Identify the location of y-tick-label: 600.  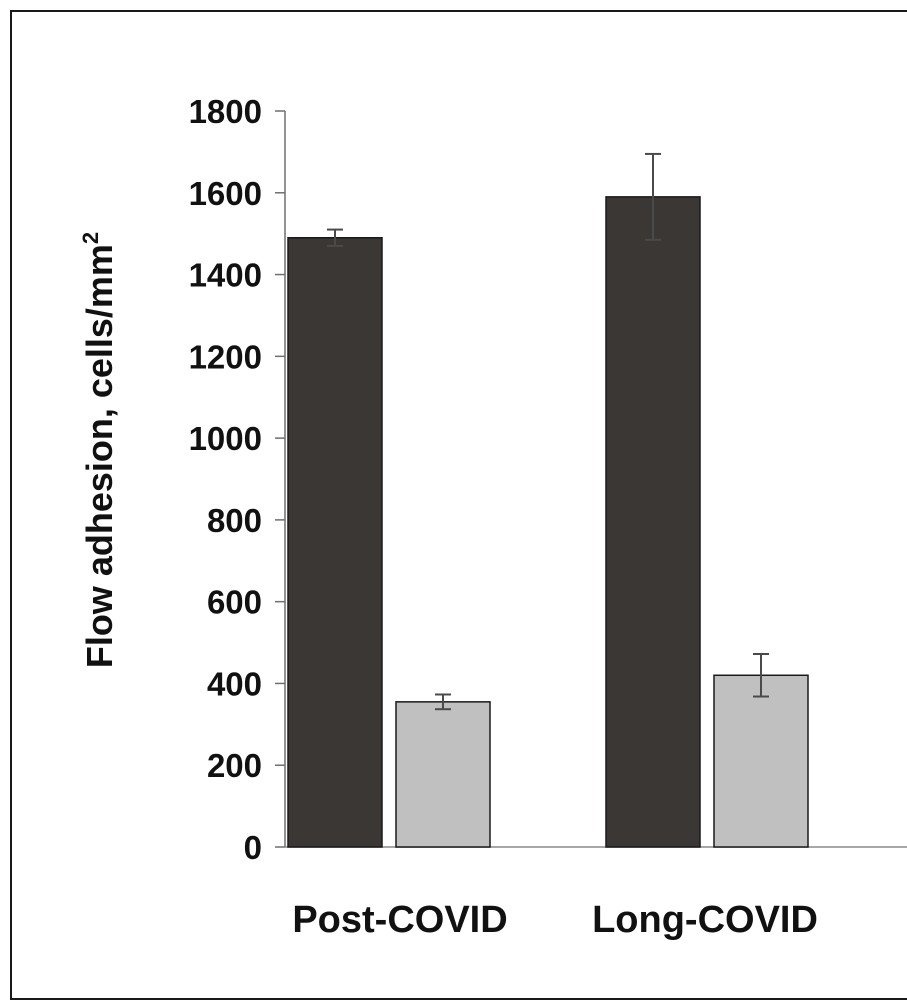
(234, 602).